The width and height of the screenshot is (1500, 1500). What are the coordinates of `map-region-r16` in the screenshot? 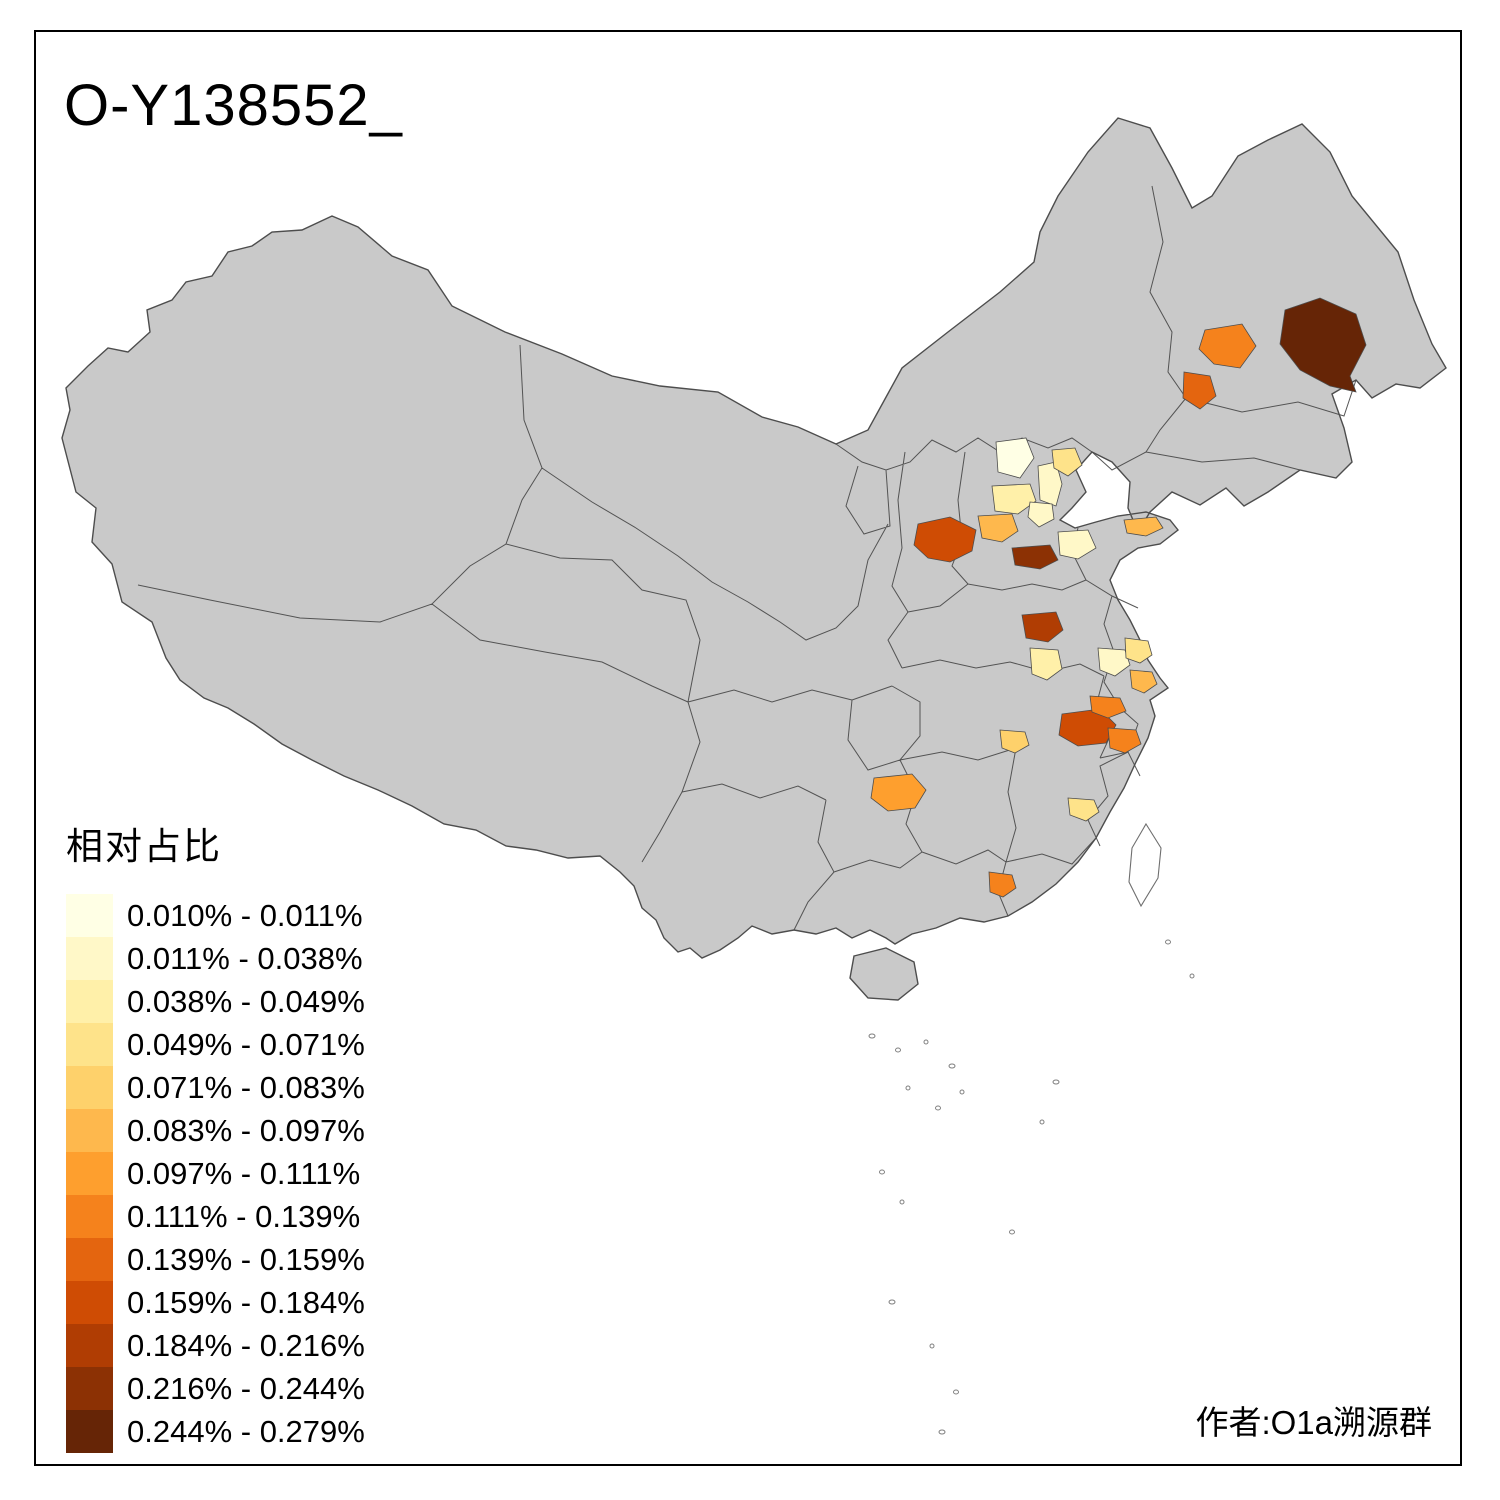 It's located at (1114, 662).